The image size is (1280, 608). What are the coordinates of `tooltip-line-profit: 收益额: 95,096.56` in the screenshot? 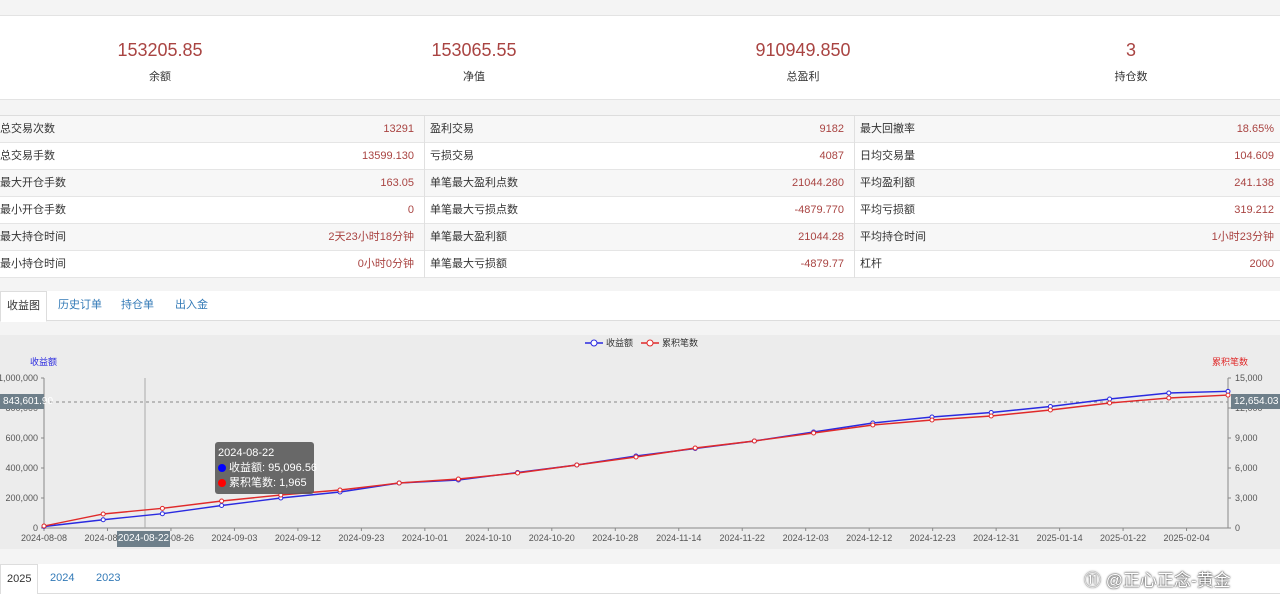 It's located at (267, 468).